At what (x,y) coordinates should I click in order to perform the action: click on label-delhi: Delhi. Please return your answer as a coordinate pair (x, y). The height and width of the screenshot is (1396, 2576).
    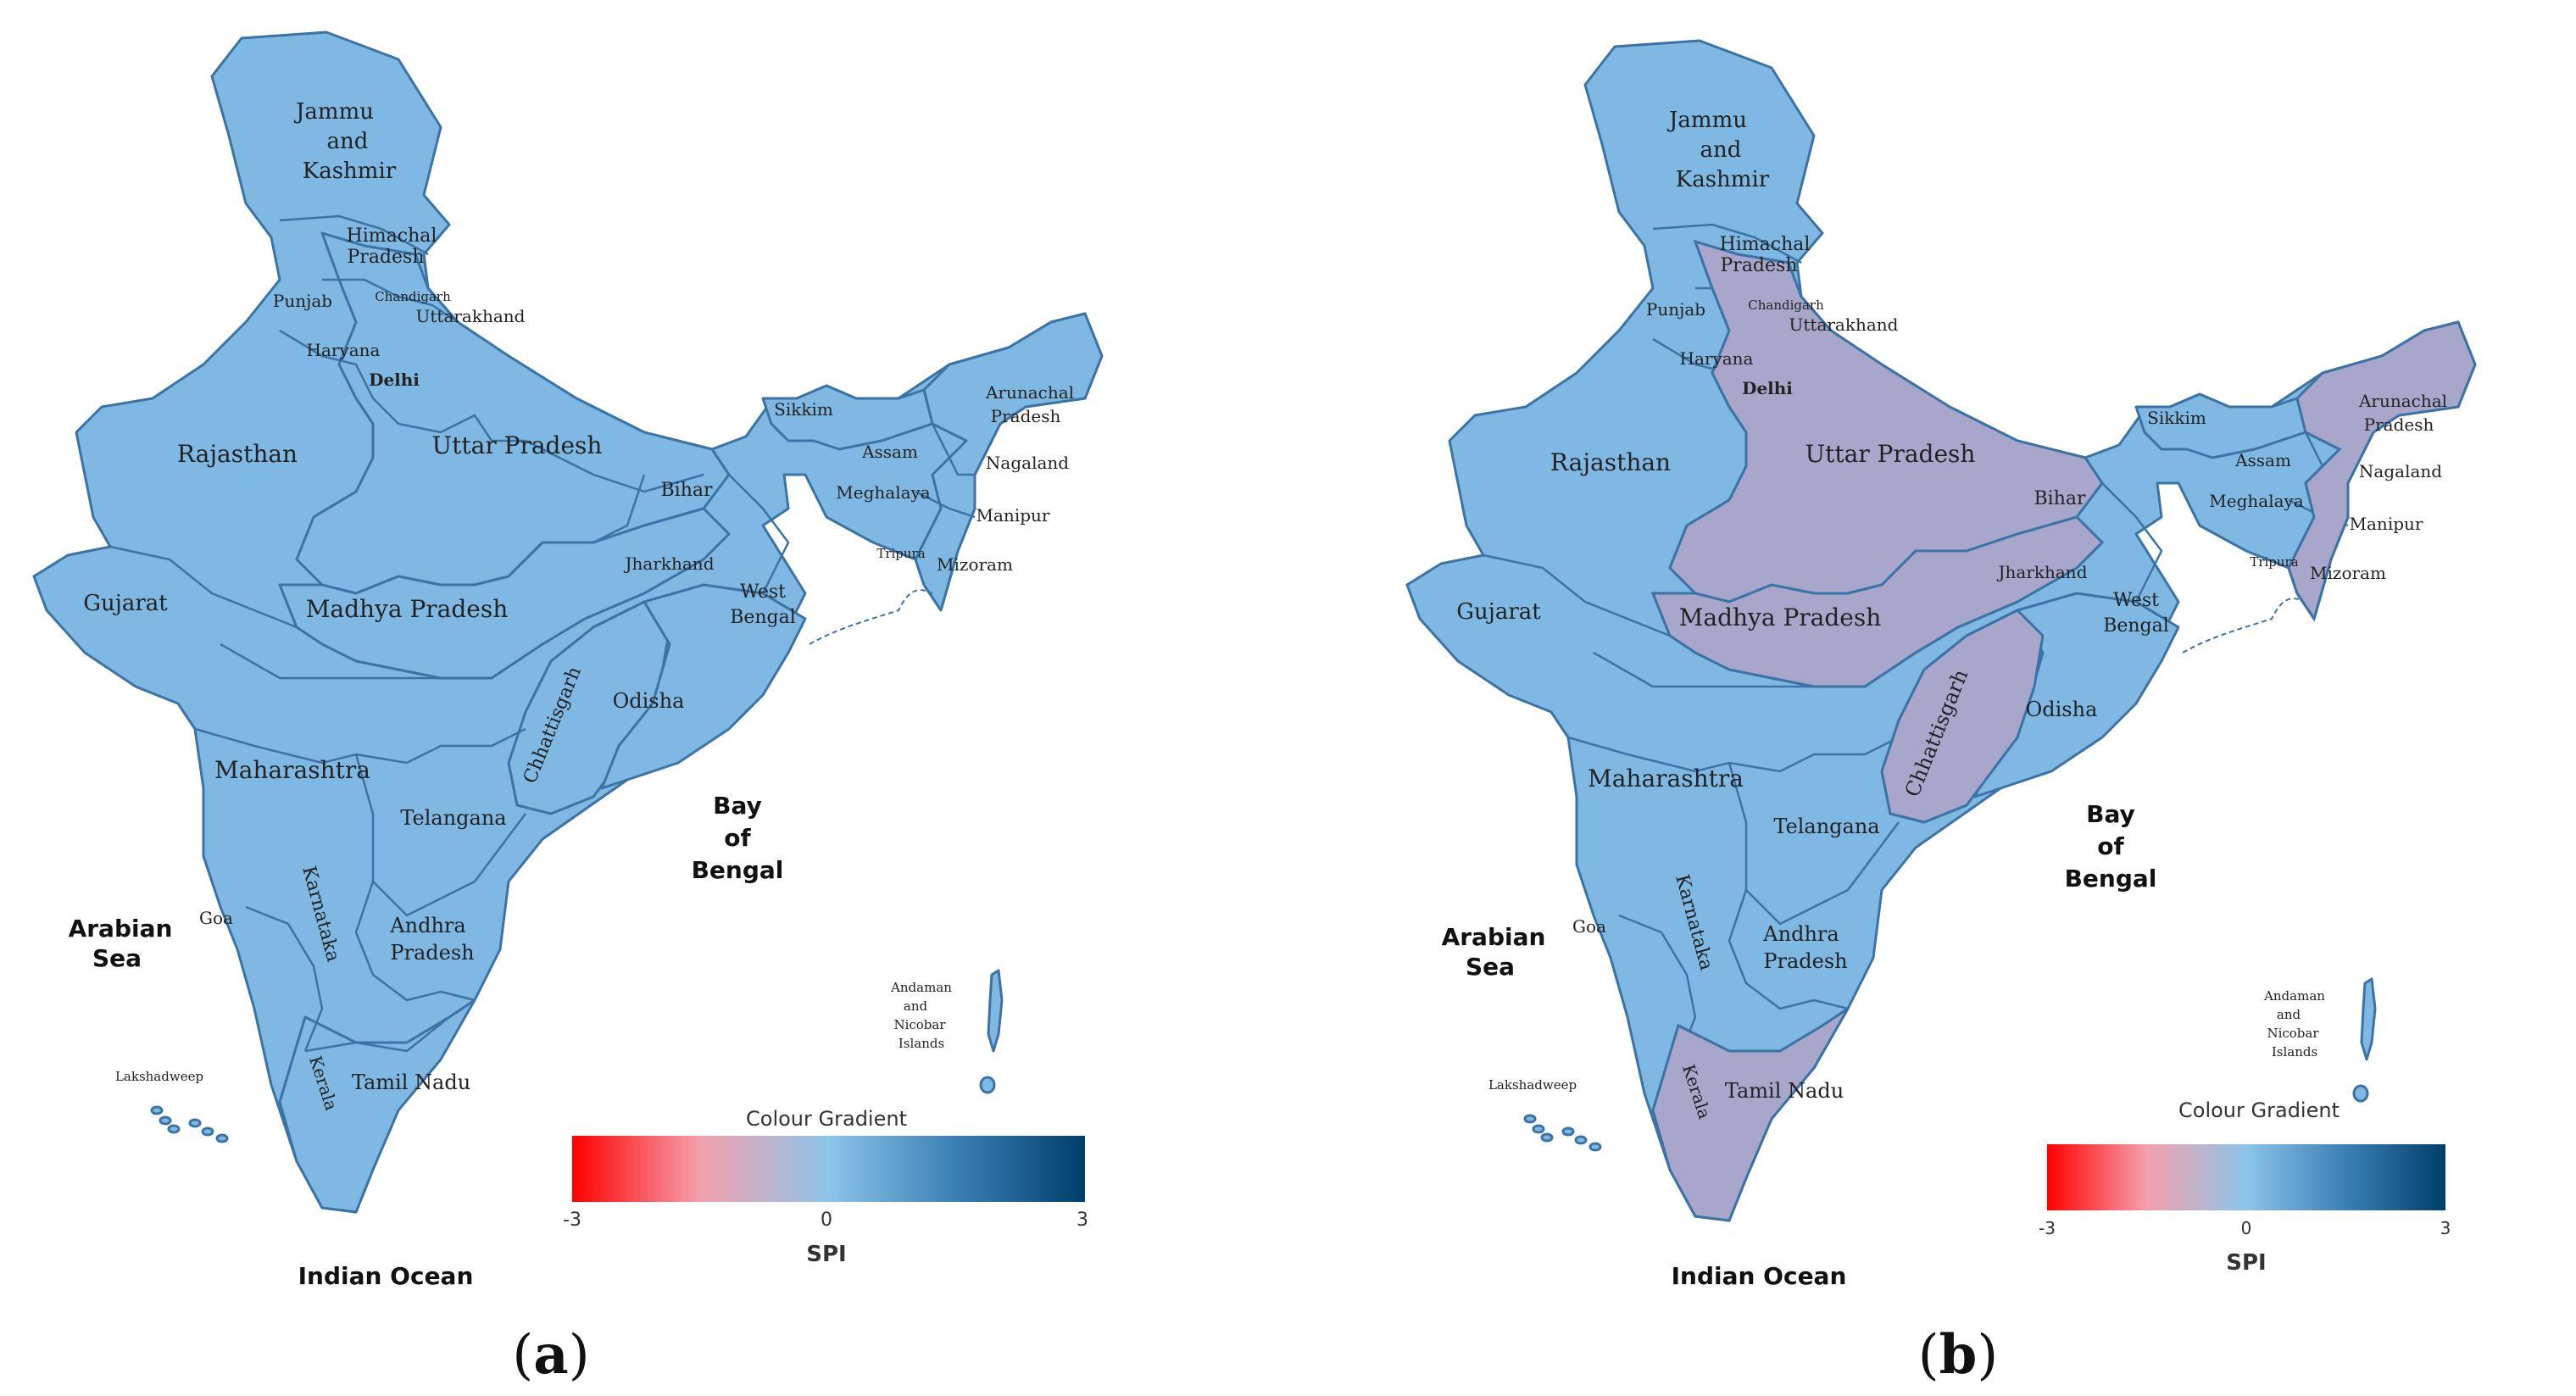
    Looking at the image, I should click on (394, 380).